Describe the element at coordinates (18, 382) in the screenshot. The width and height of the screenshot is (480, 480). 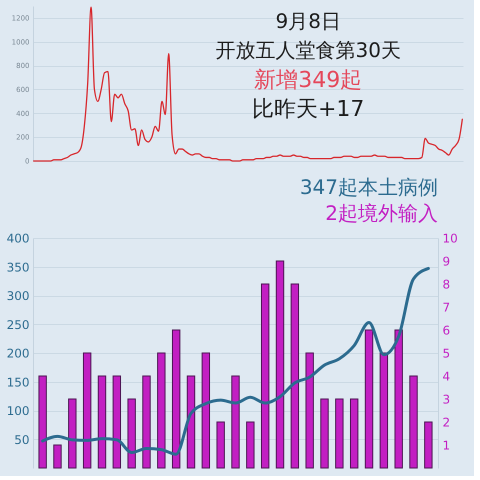
I see `y-tick-label: 150` at that location.